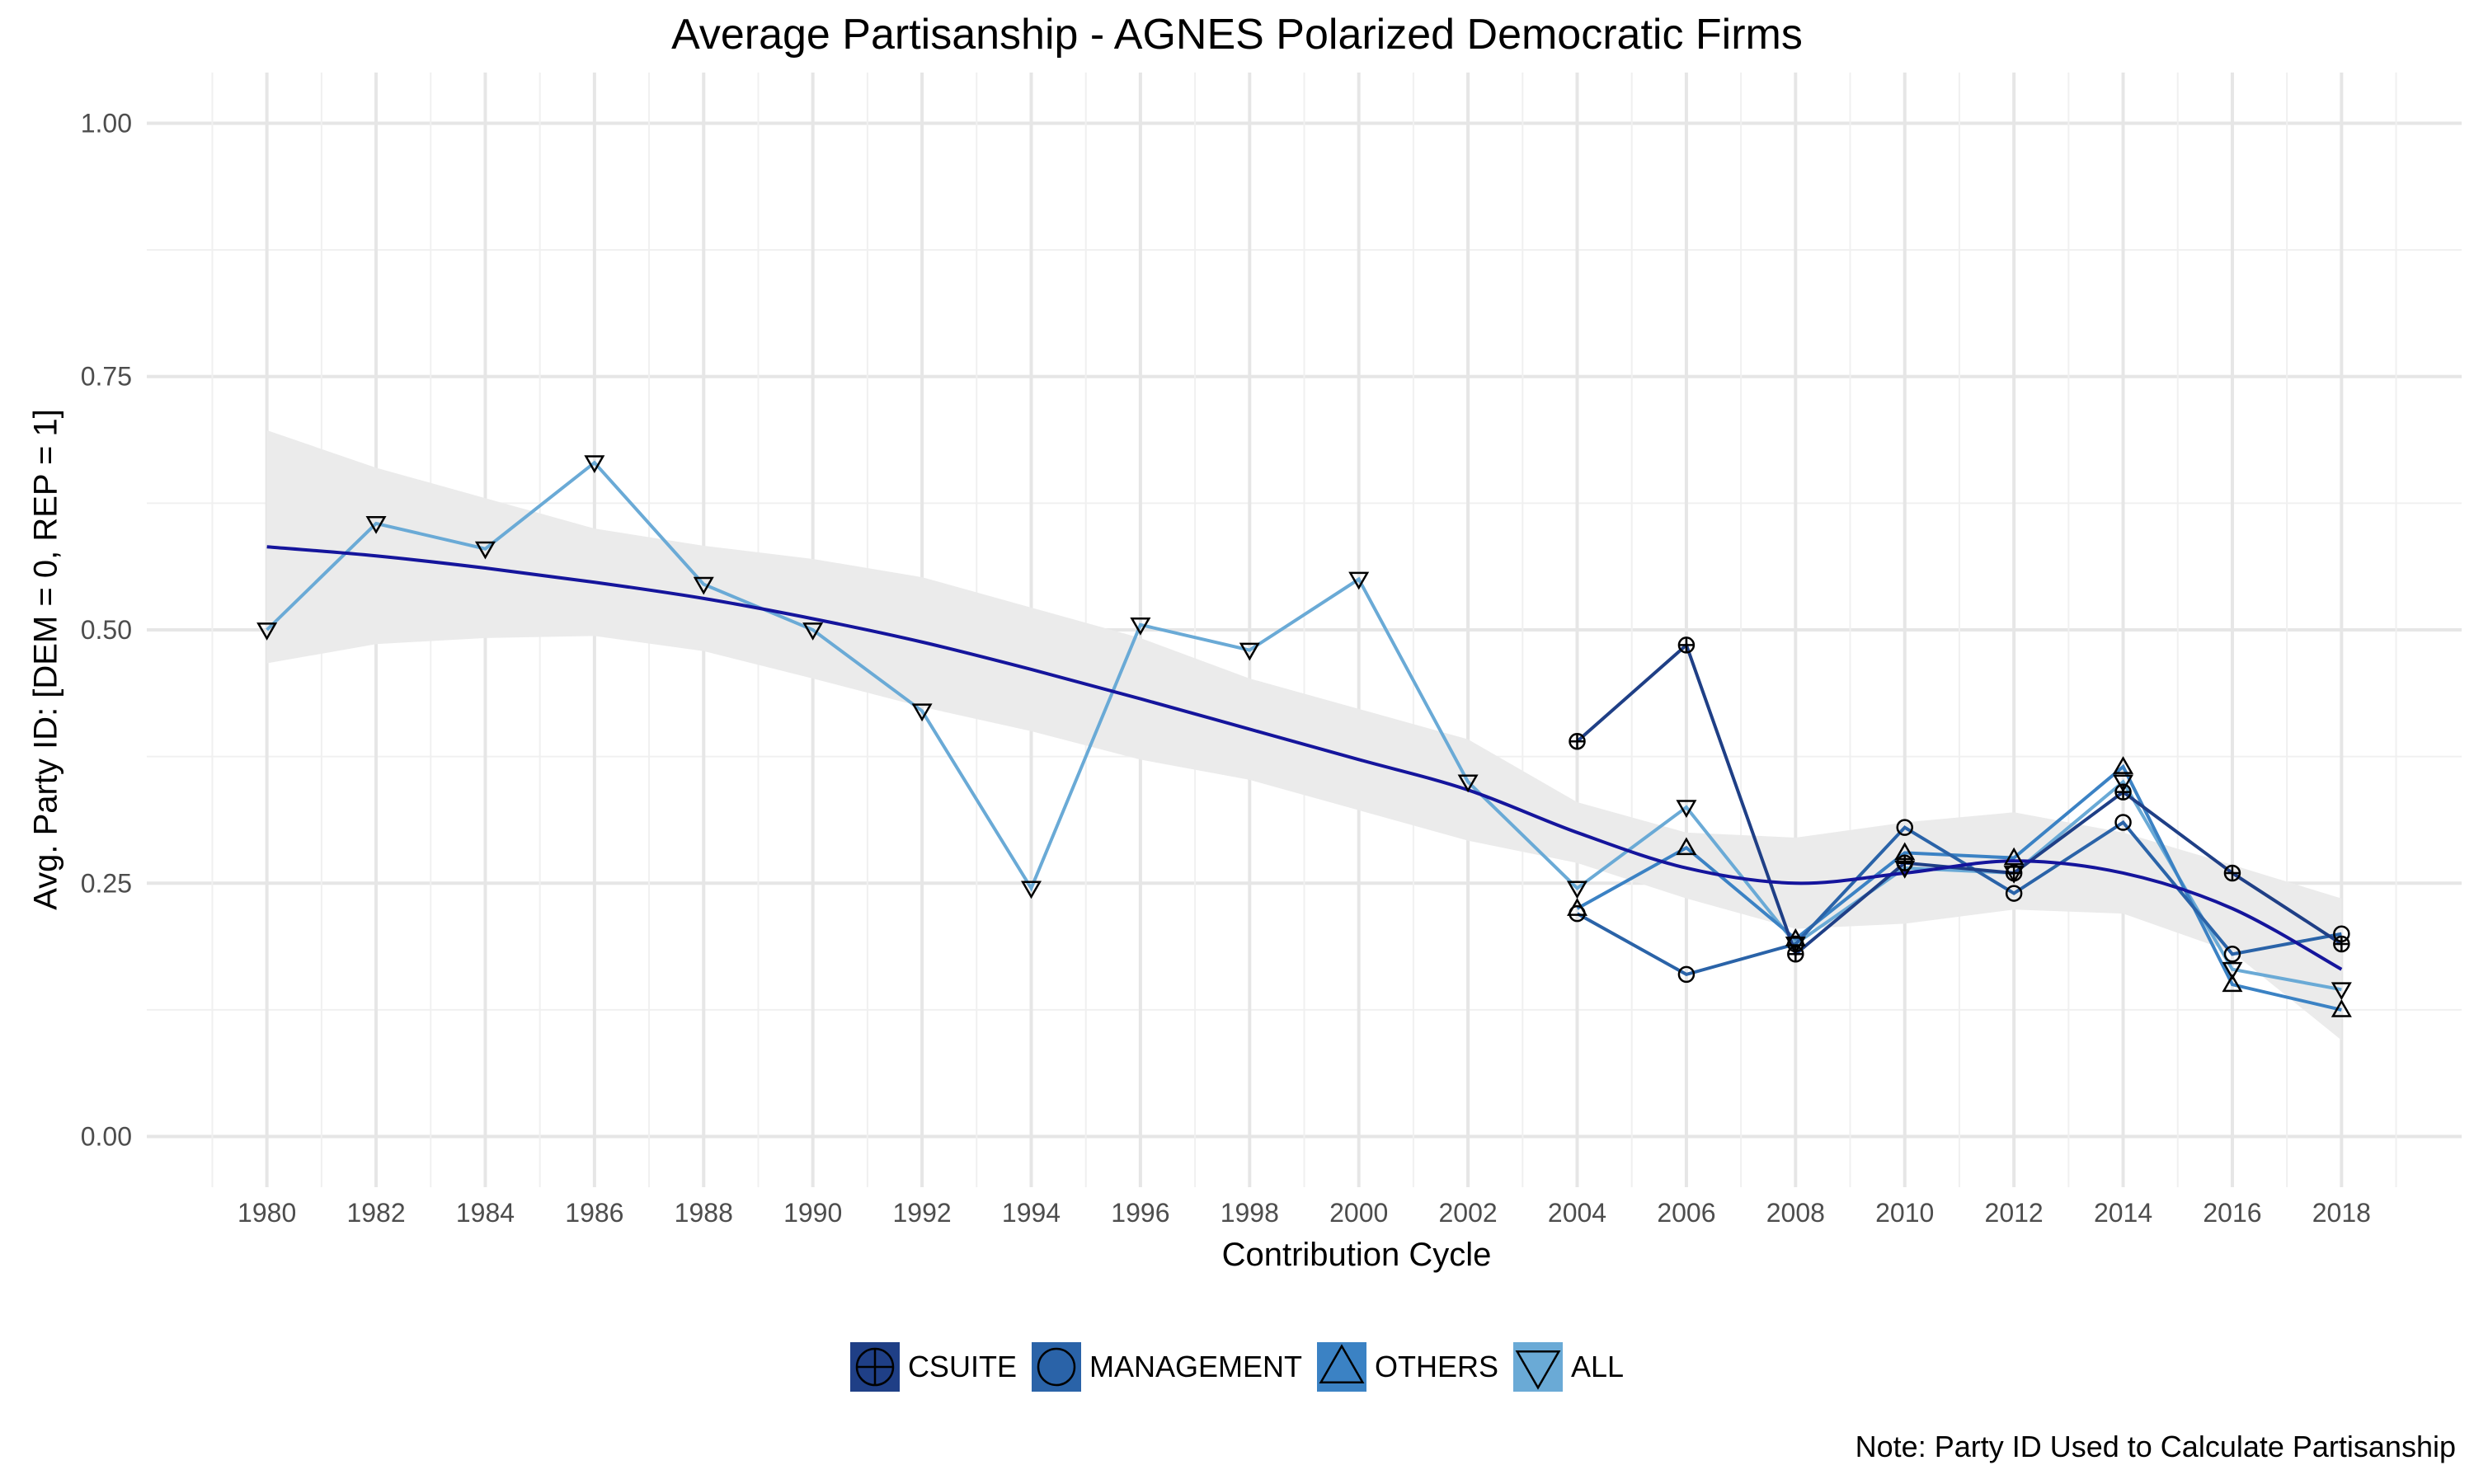  I want to click on point-all-1998, so click(1249, 651).